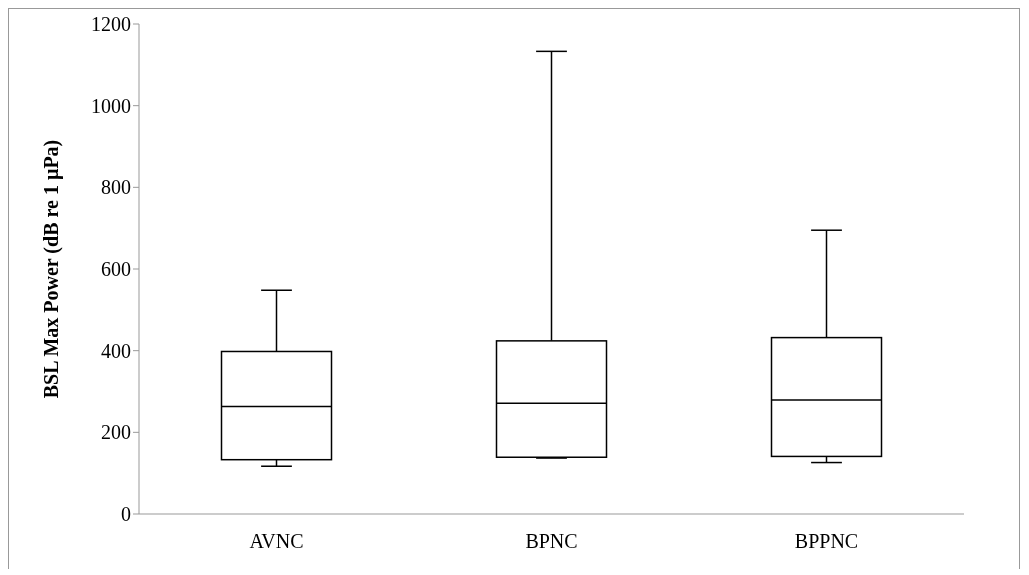  I want to click on y-tick-label: 800, so click(116, 187).